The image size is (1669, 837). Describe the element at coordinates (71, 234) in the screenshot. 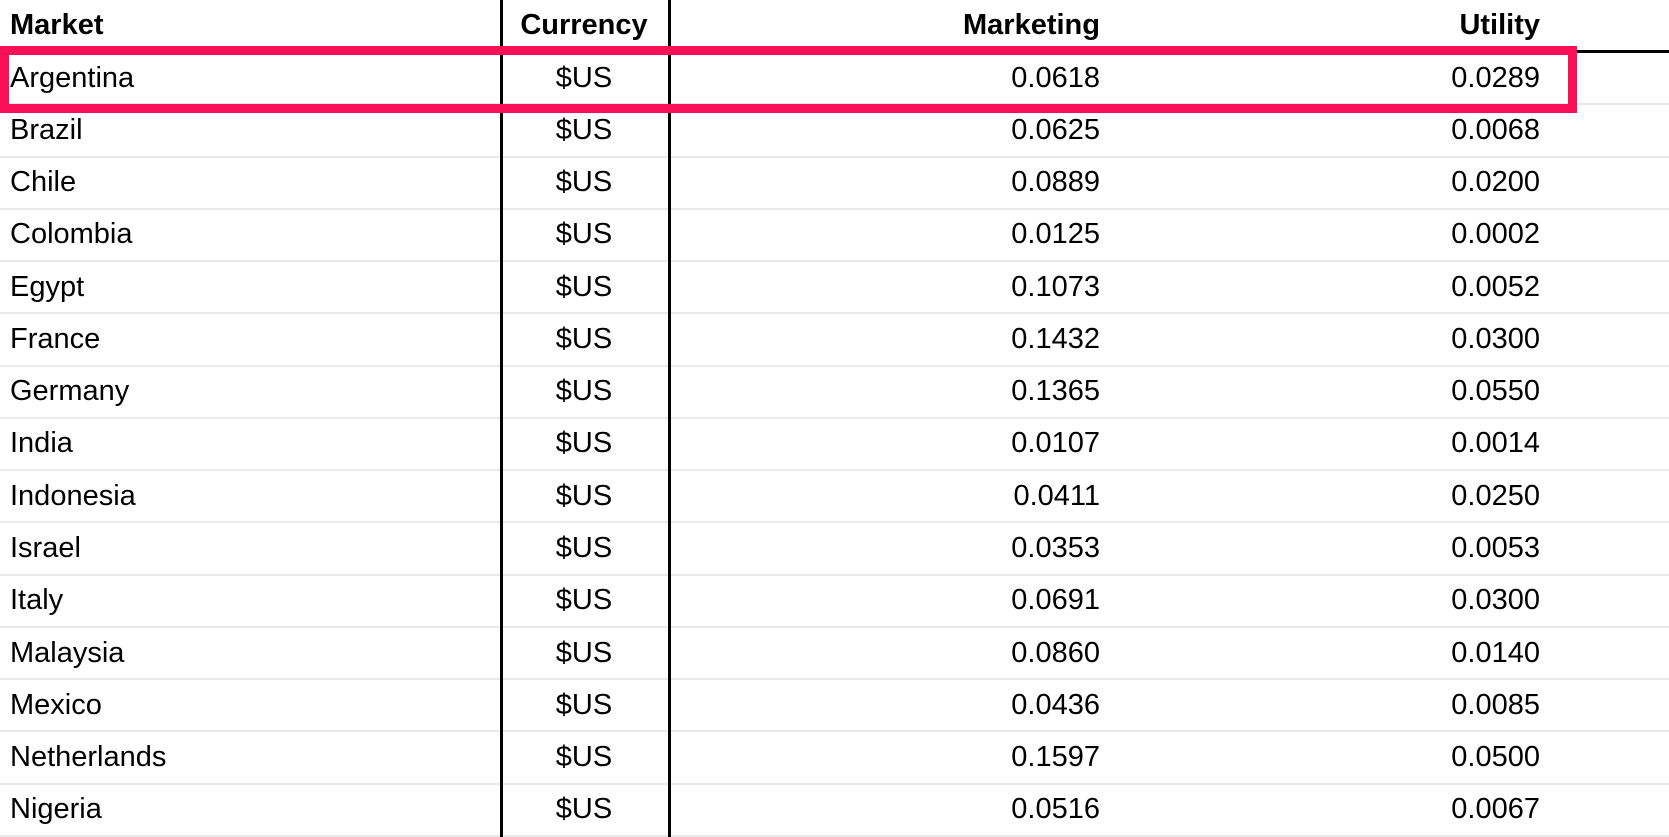

I see `market-cell: Colombia` at that location.